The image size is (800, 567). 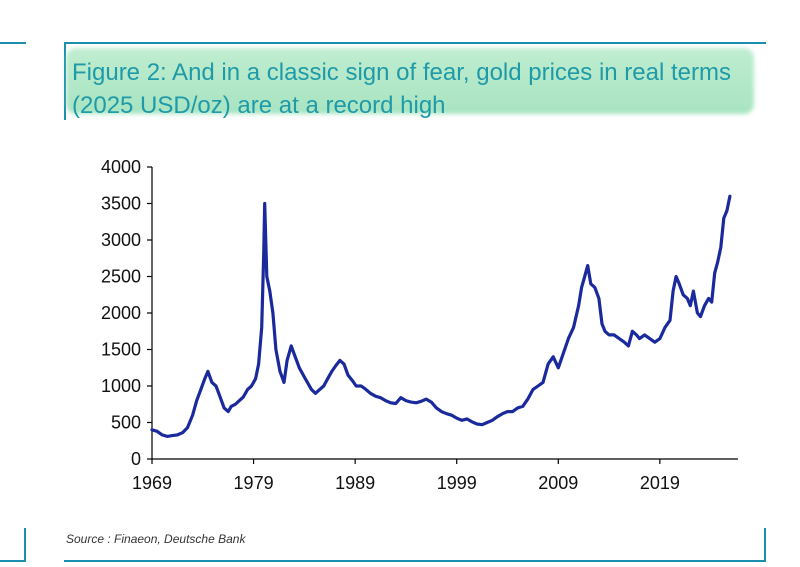 What do you see at coordinates (457, 483) in the screenshot?
I see `x-tick-label: 1999` at bounding box center [457, 483].